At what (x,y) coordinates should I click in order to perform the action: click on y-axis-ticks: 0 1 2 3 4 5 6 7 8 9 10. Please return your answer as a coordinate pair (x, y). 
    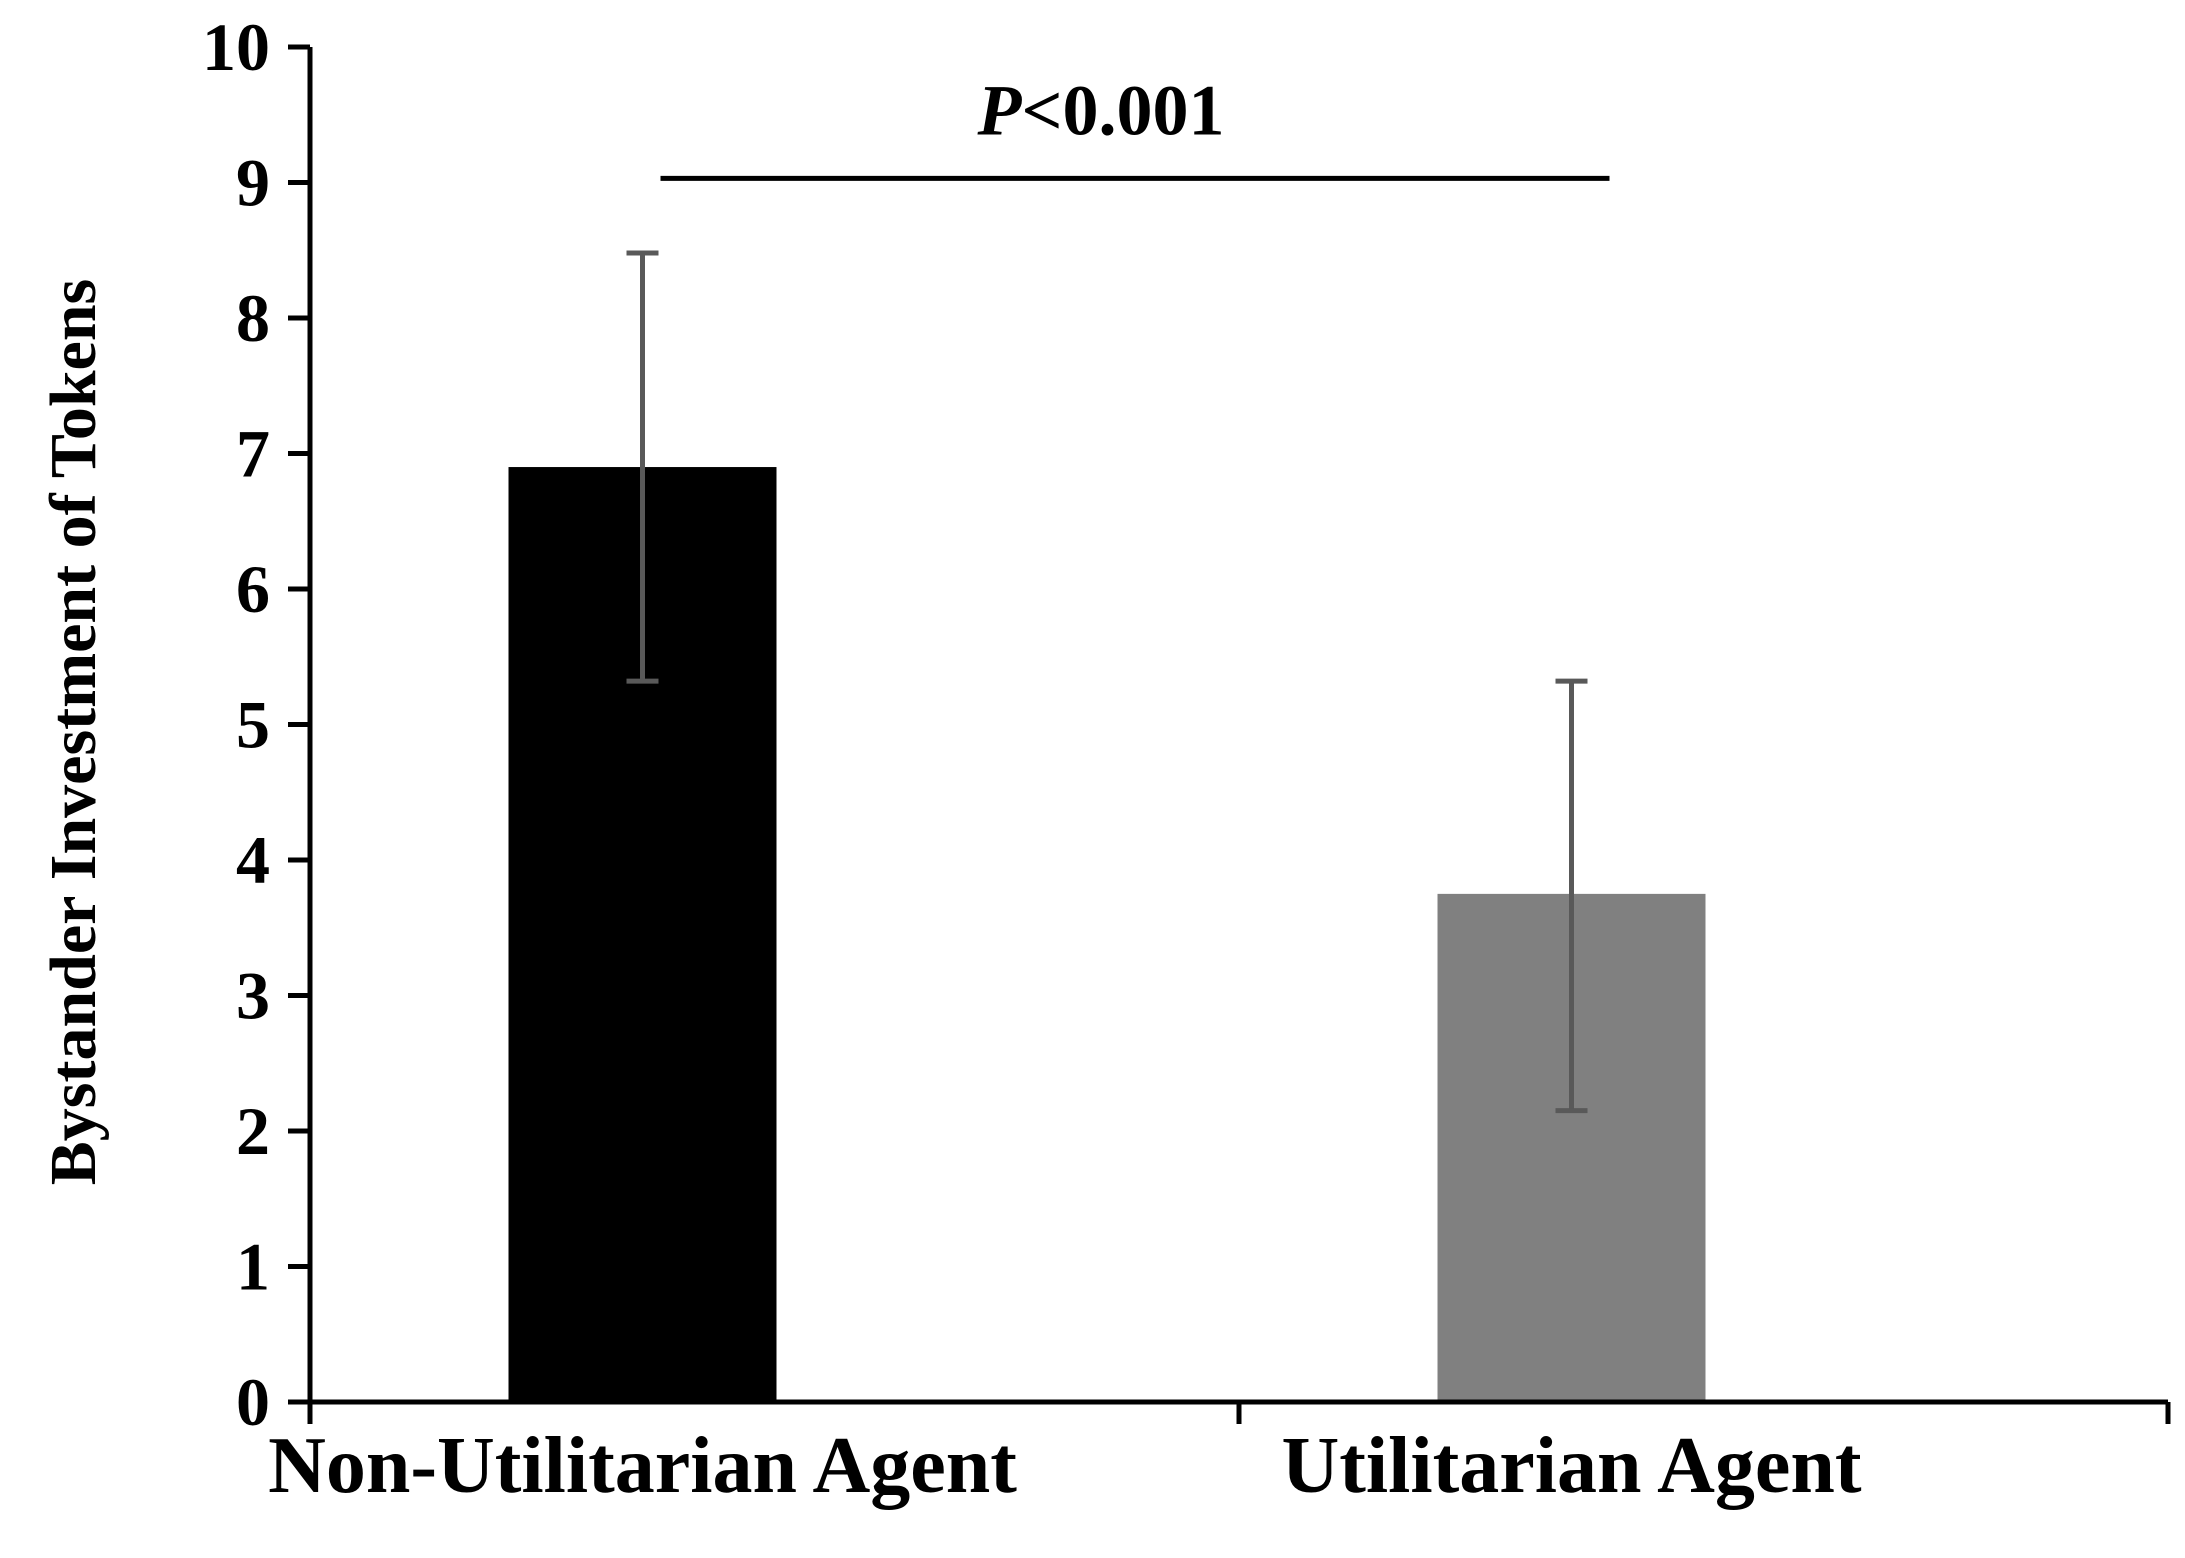
    Looking at the image, I should click on (256, 724).